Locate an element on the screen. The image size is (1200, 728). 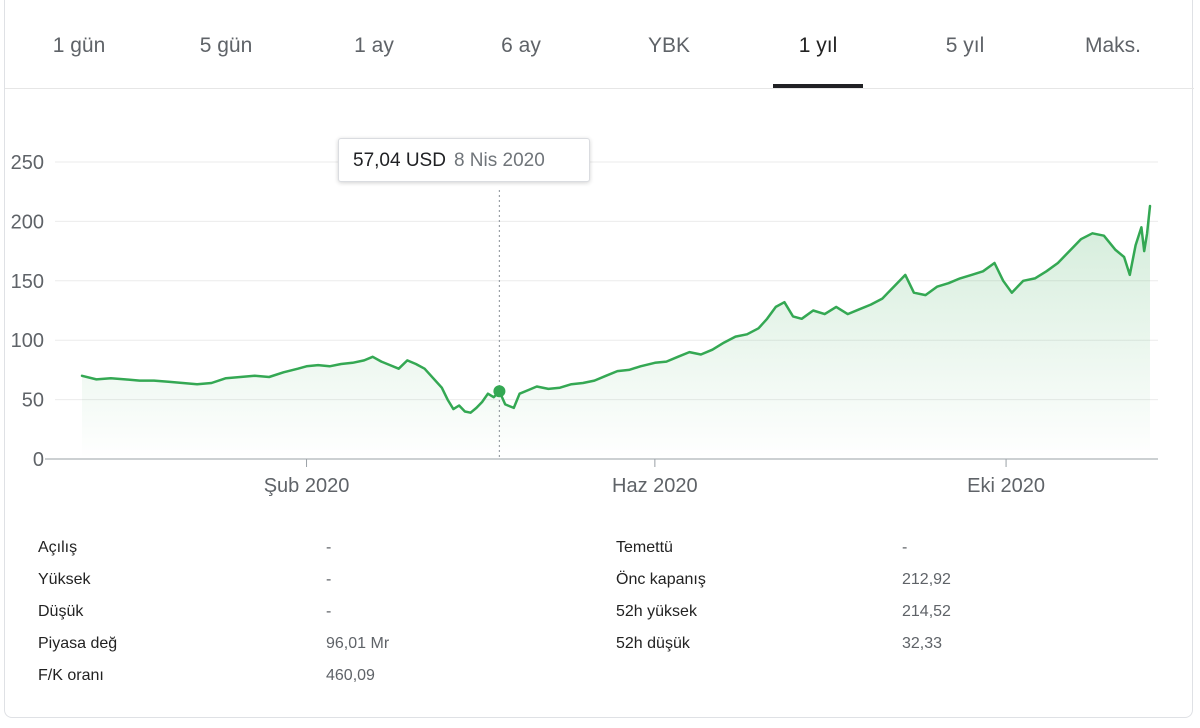
tab-1-day: 1 gün is located at coordinates (79, 45).